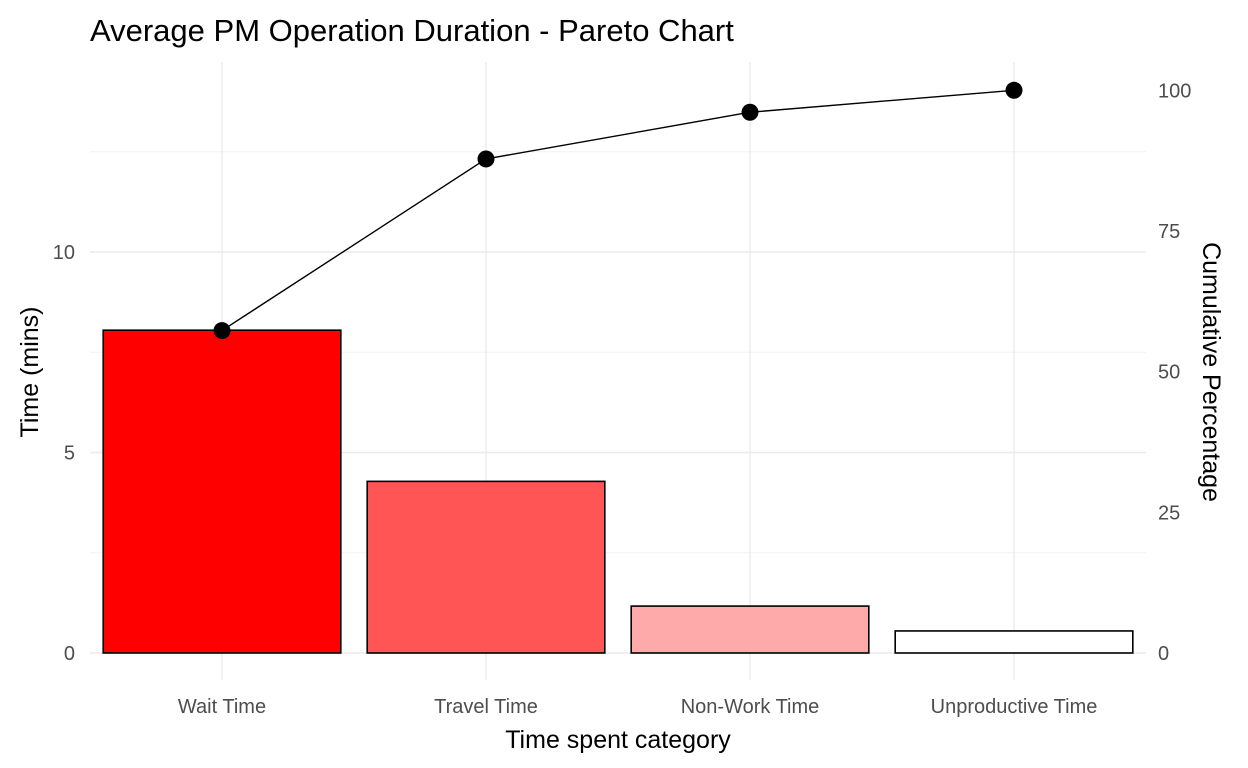 Image resolution: width=1248 pixels, height=768 pixels. I want to click on x-tick-label: Unproductive Time, so click(1014, 707).